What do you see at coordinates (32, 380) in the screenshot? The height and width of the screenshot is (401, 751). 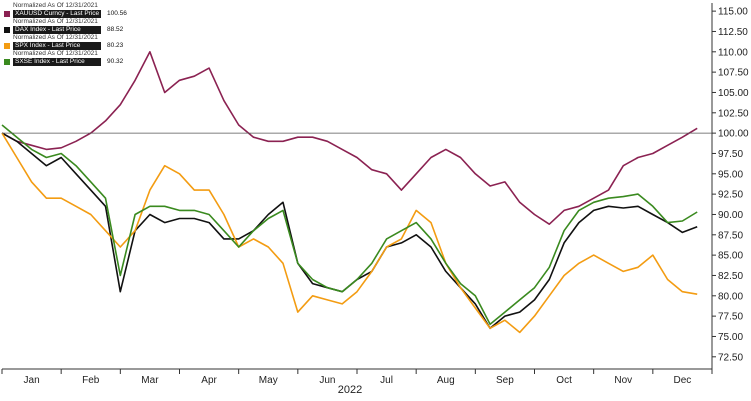 I see `x-tick-label: Jan` at bounding box center [32, 380].